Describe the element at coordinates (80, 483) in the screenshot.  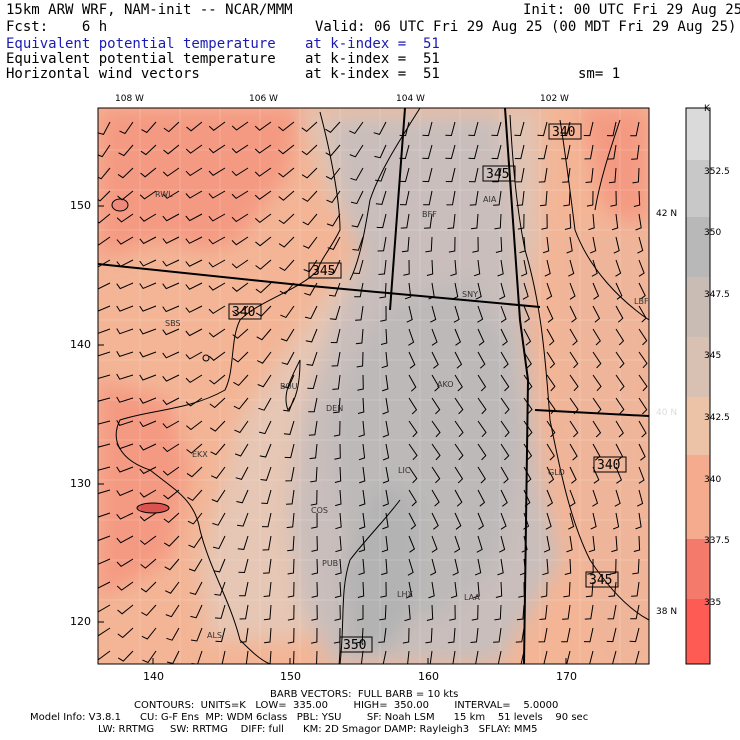
I see `y-tick-label: 130` at that location.